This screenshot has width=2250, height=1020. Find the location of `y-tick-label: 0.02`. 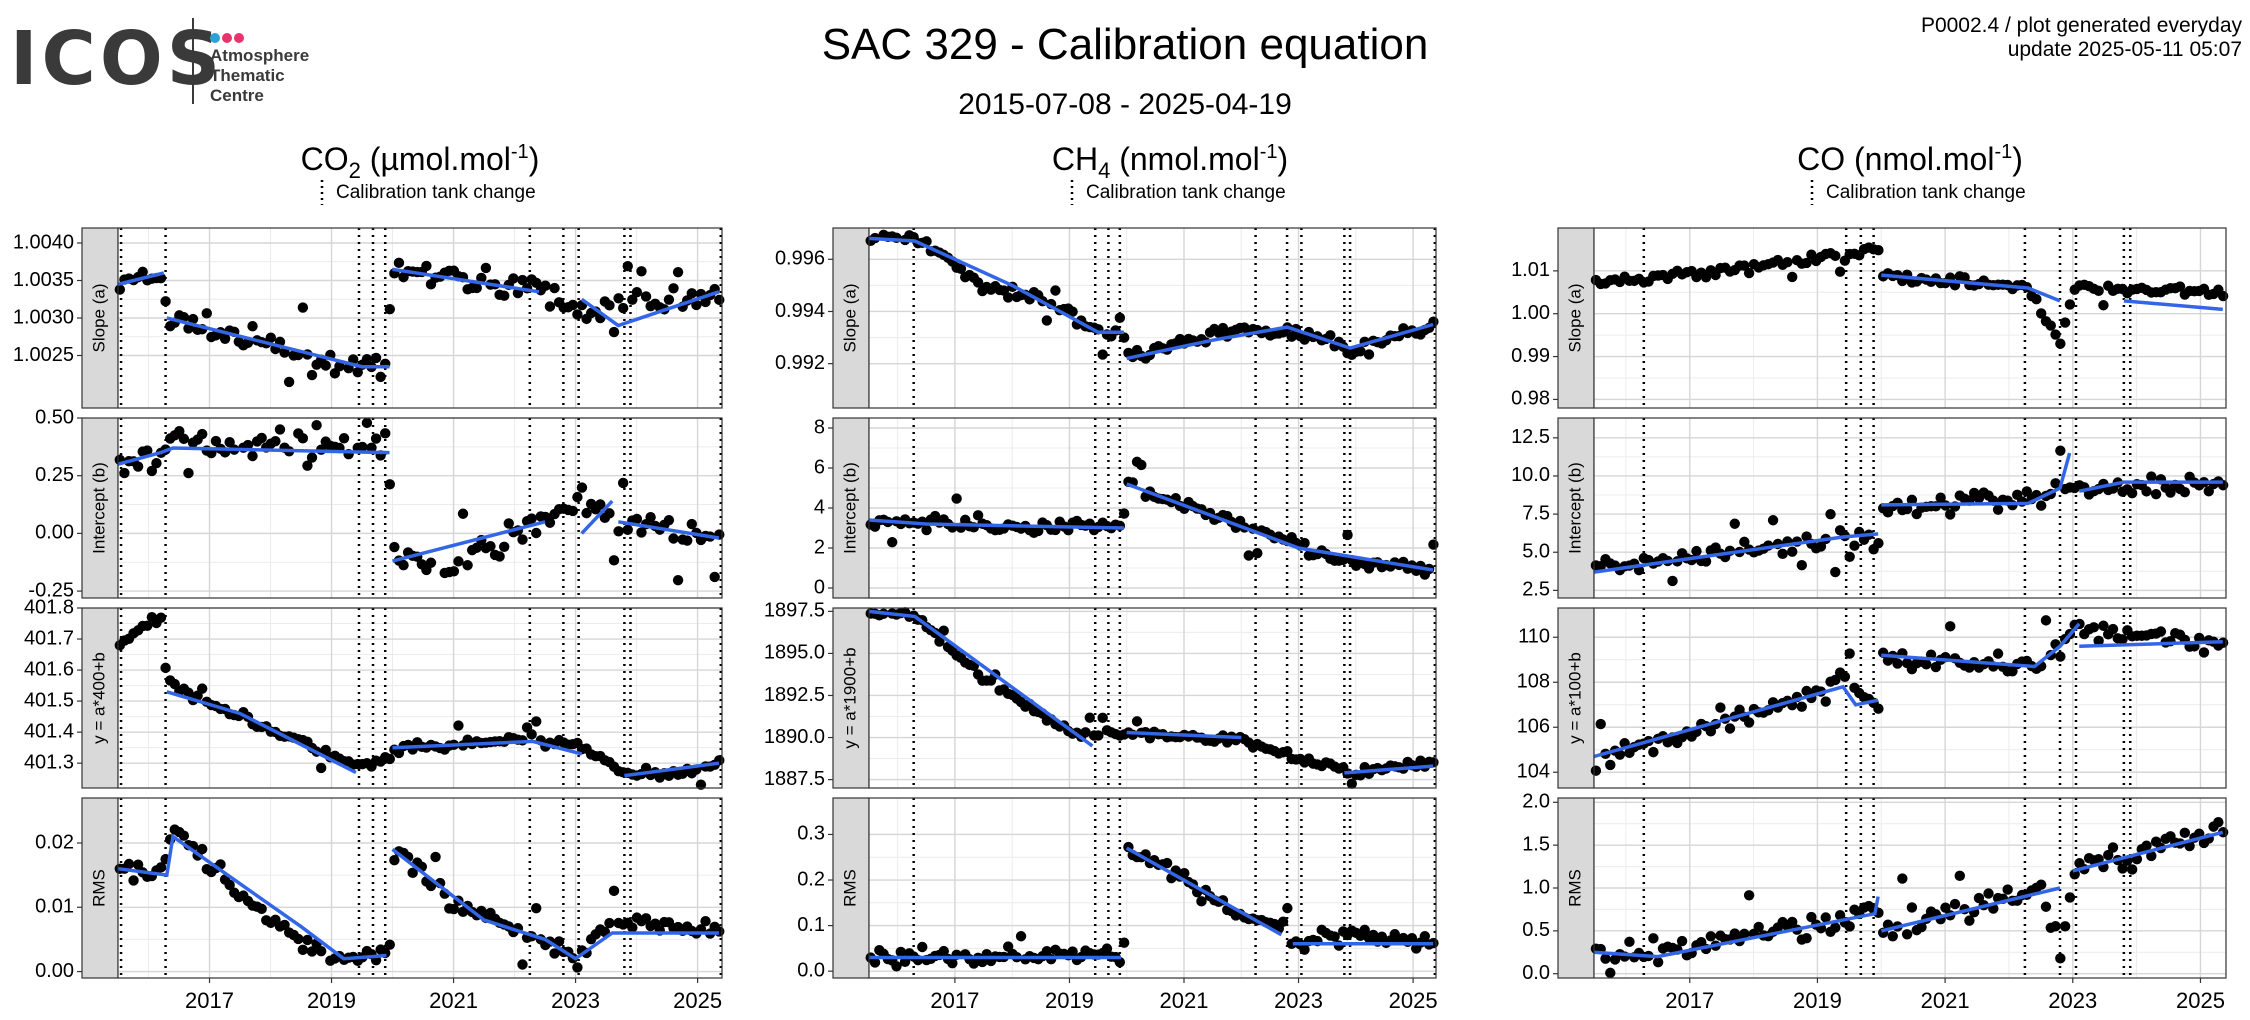

y-tick-label: 0.02 is located at coordinates (54, 842).